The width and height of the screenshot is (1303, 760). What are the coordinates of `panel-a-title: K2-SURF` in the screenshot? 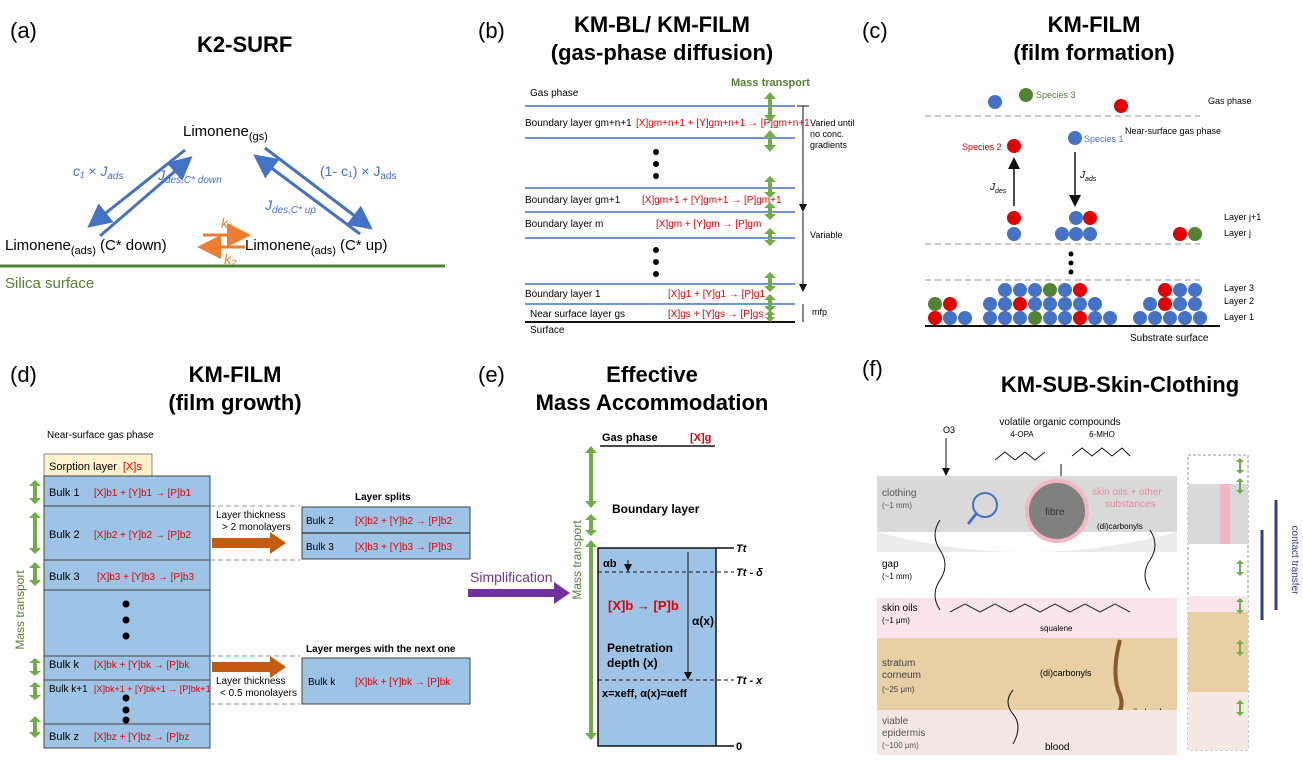 It's located at (244, 44).